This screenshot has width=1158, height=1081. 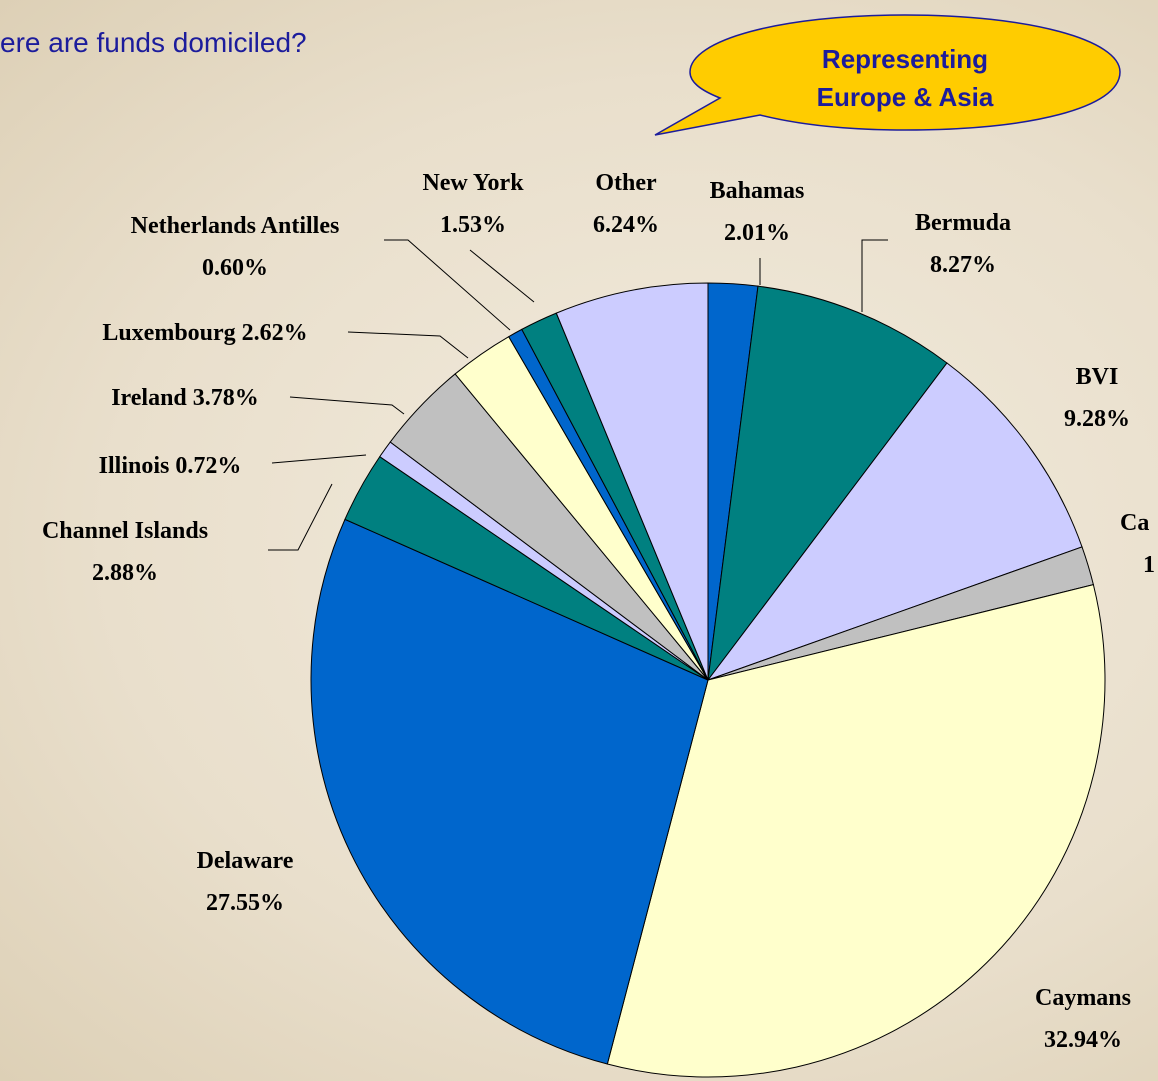 What do you see at coordinates (887, 75) in the screenshot?
I see `callout-bubble` at bounding box center [887, 75].